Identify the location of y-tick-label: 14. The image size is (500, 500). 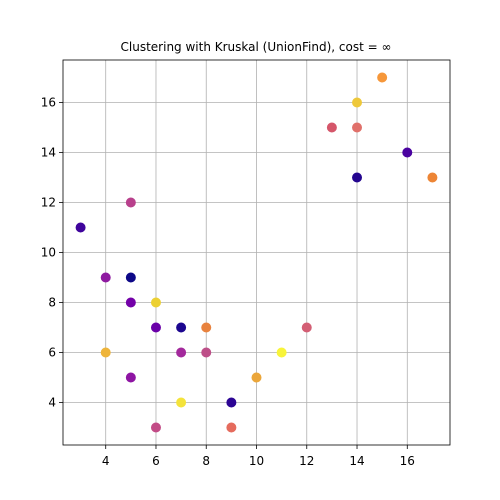
(48, 153).